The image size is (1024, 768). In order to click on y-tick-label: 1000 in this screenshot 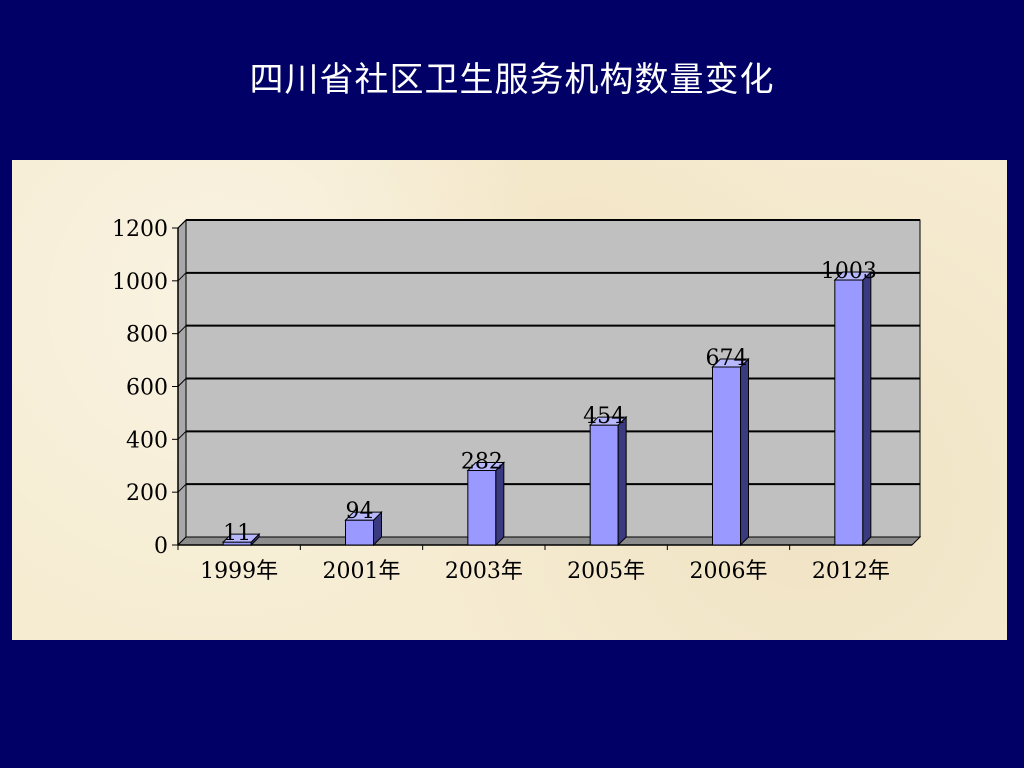, I will do `click(140, 282)`.